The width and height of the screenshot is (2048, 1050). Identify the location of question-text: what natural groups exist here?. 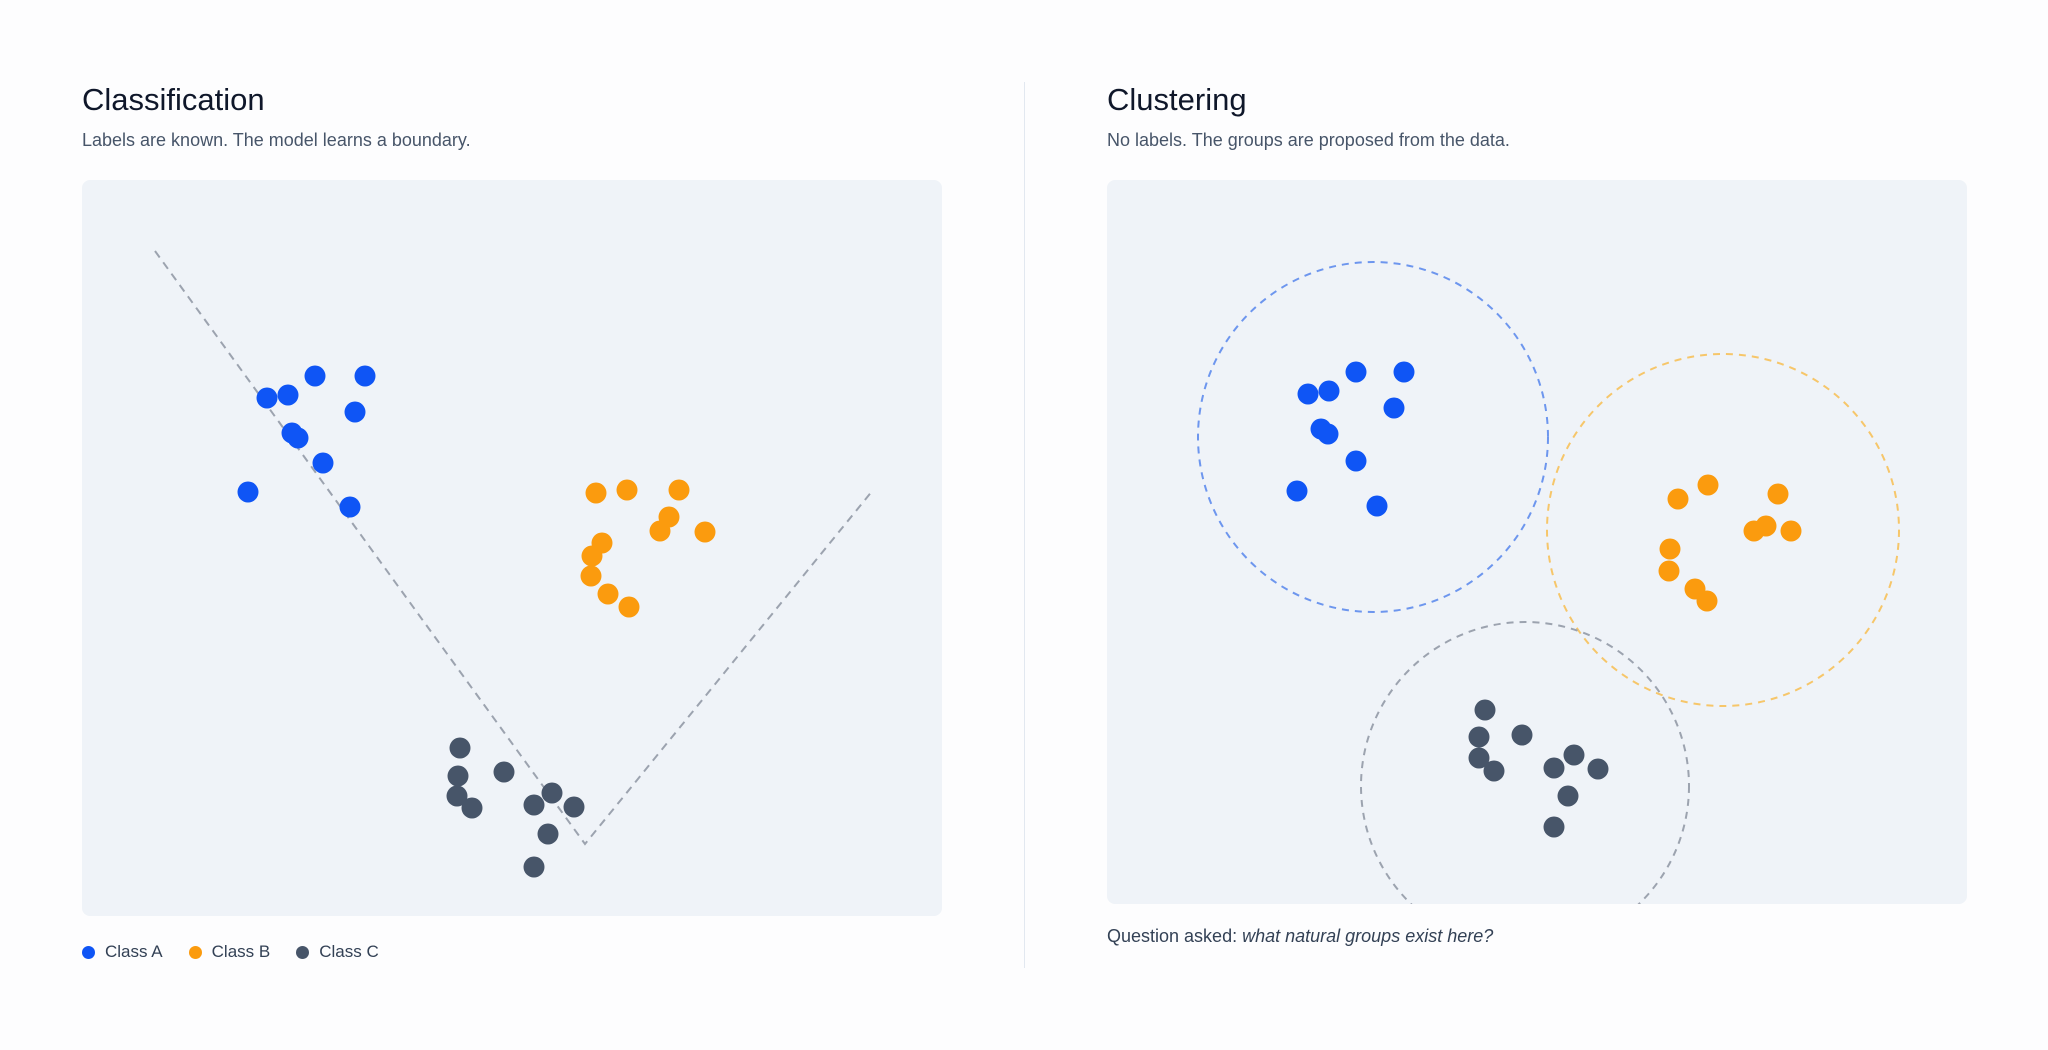
(1368, 936).